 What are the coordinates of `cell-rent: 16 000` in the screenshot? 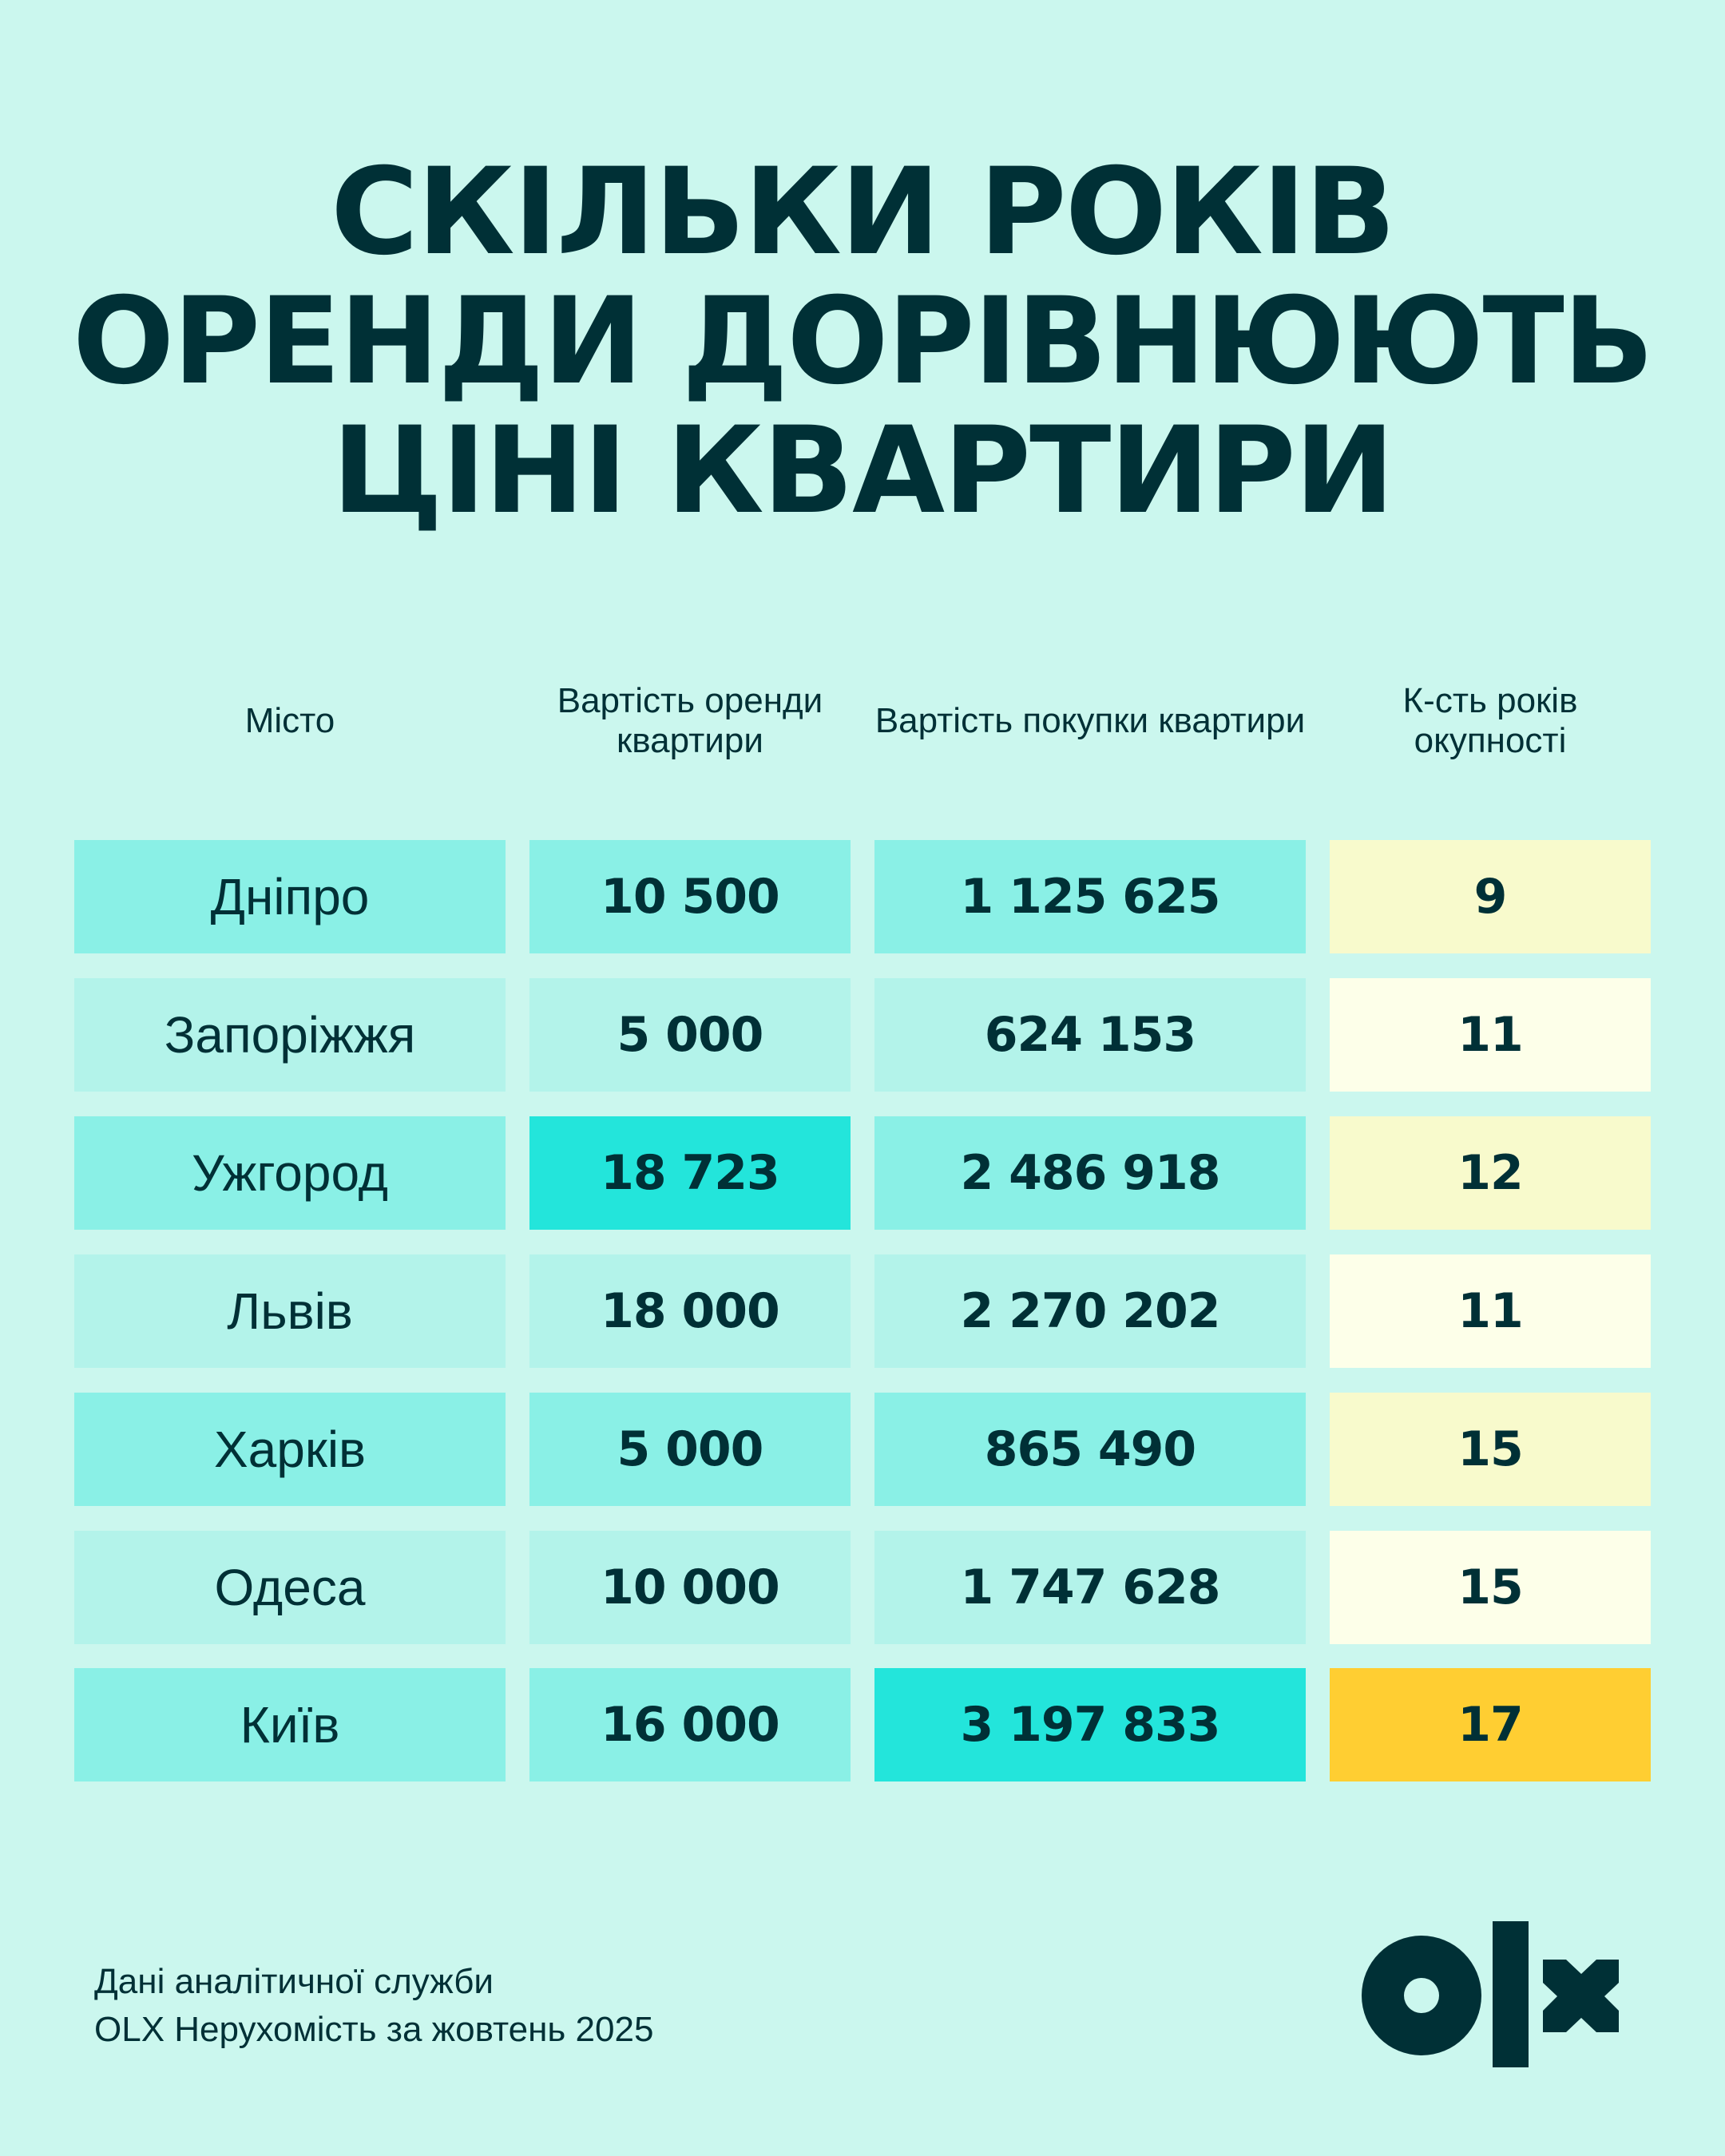 It's located at (690, 1724).